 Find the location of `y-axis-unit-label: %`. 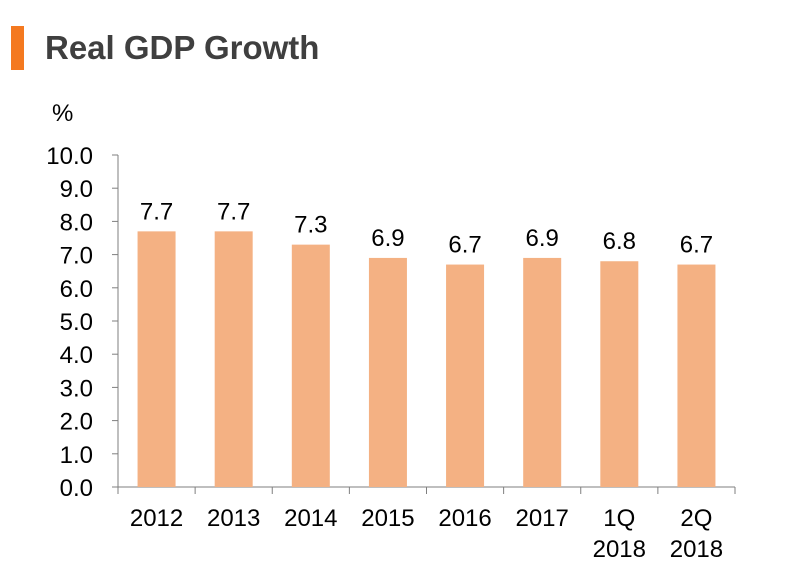

y-axis-unit-label: % is located at coordinates (62, 113).